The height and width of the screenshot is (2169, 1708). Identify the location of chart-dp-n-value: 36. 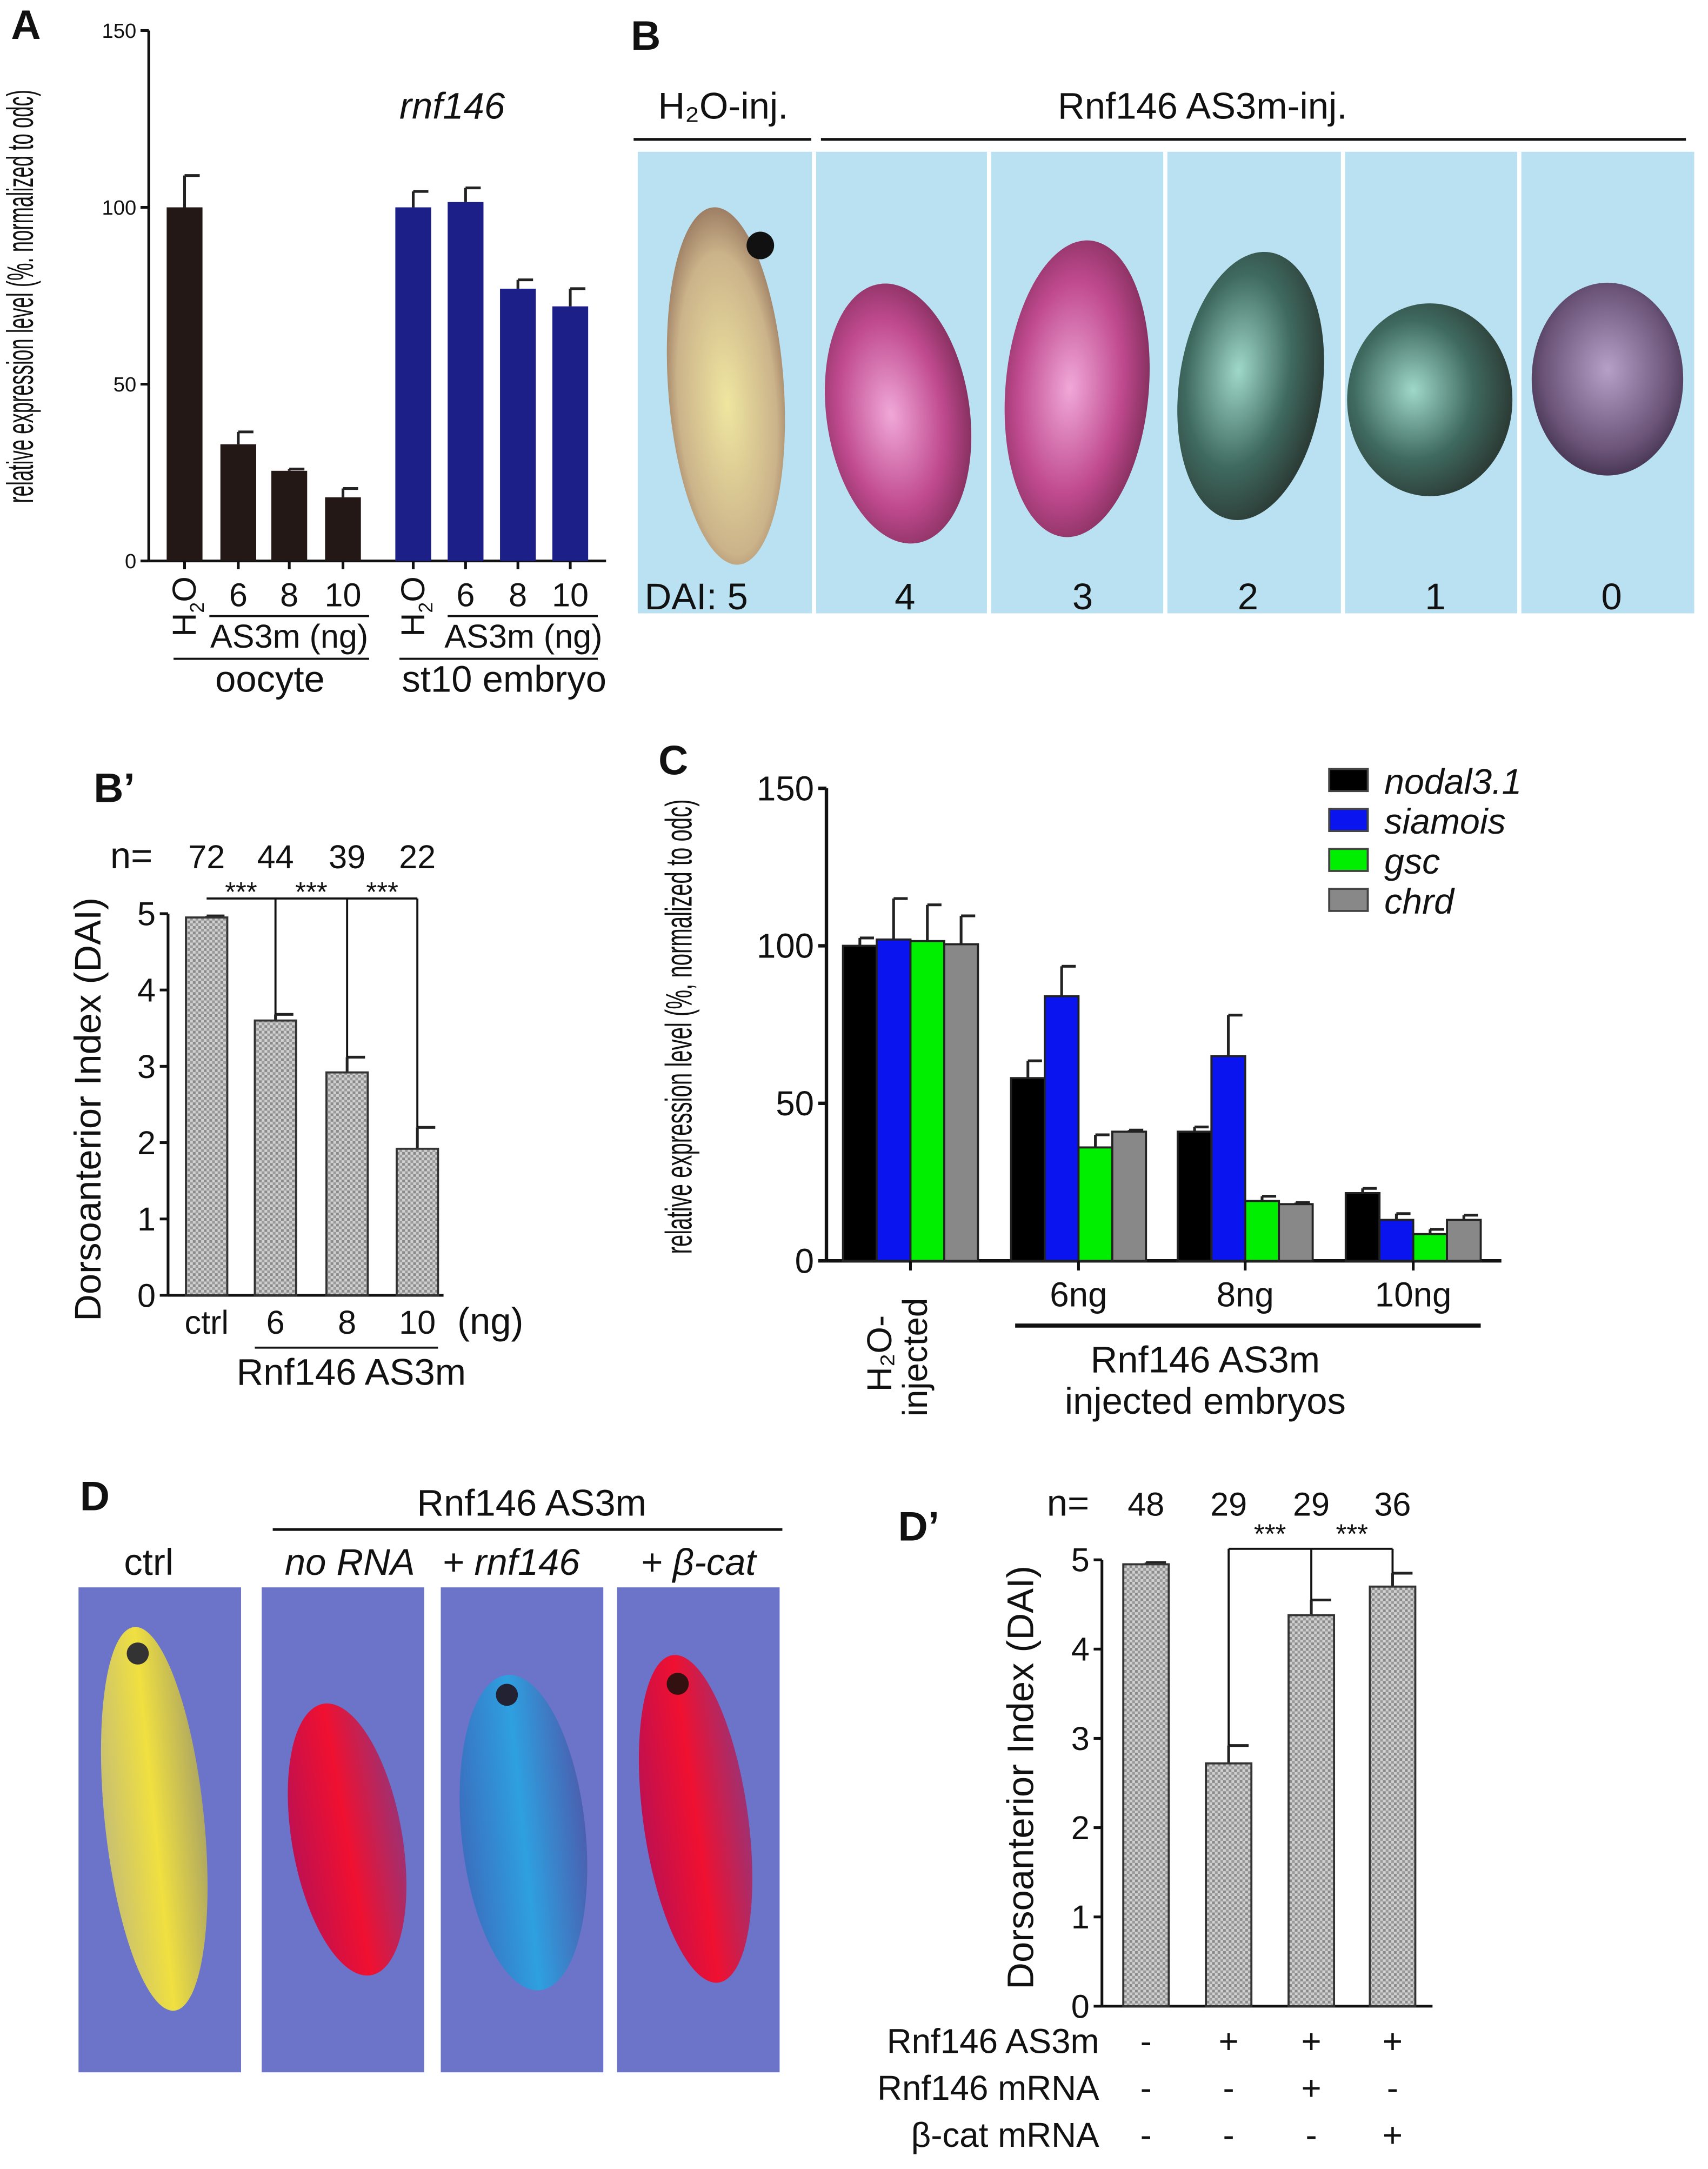
(1392, 1505).